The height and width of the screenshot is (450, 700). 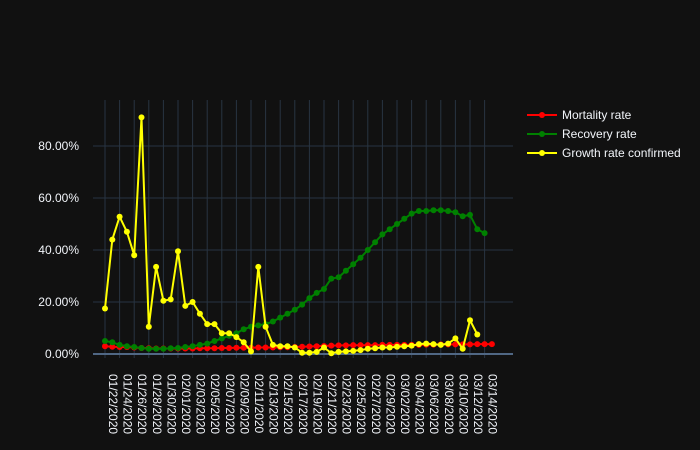 What do you see at coordinates (579, 115) in the screenshot?
I see `legend-item: Mortality rate` at bounding box center [579, 115].